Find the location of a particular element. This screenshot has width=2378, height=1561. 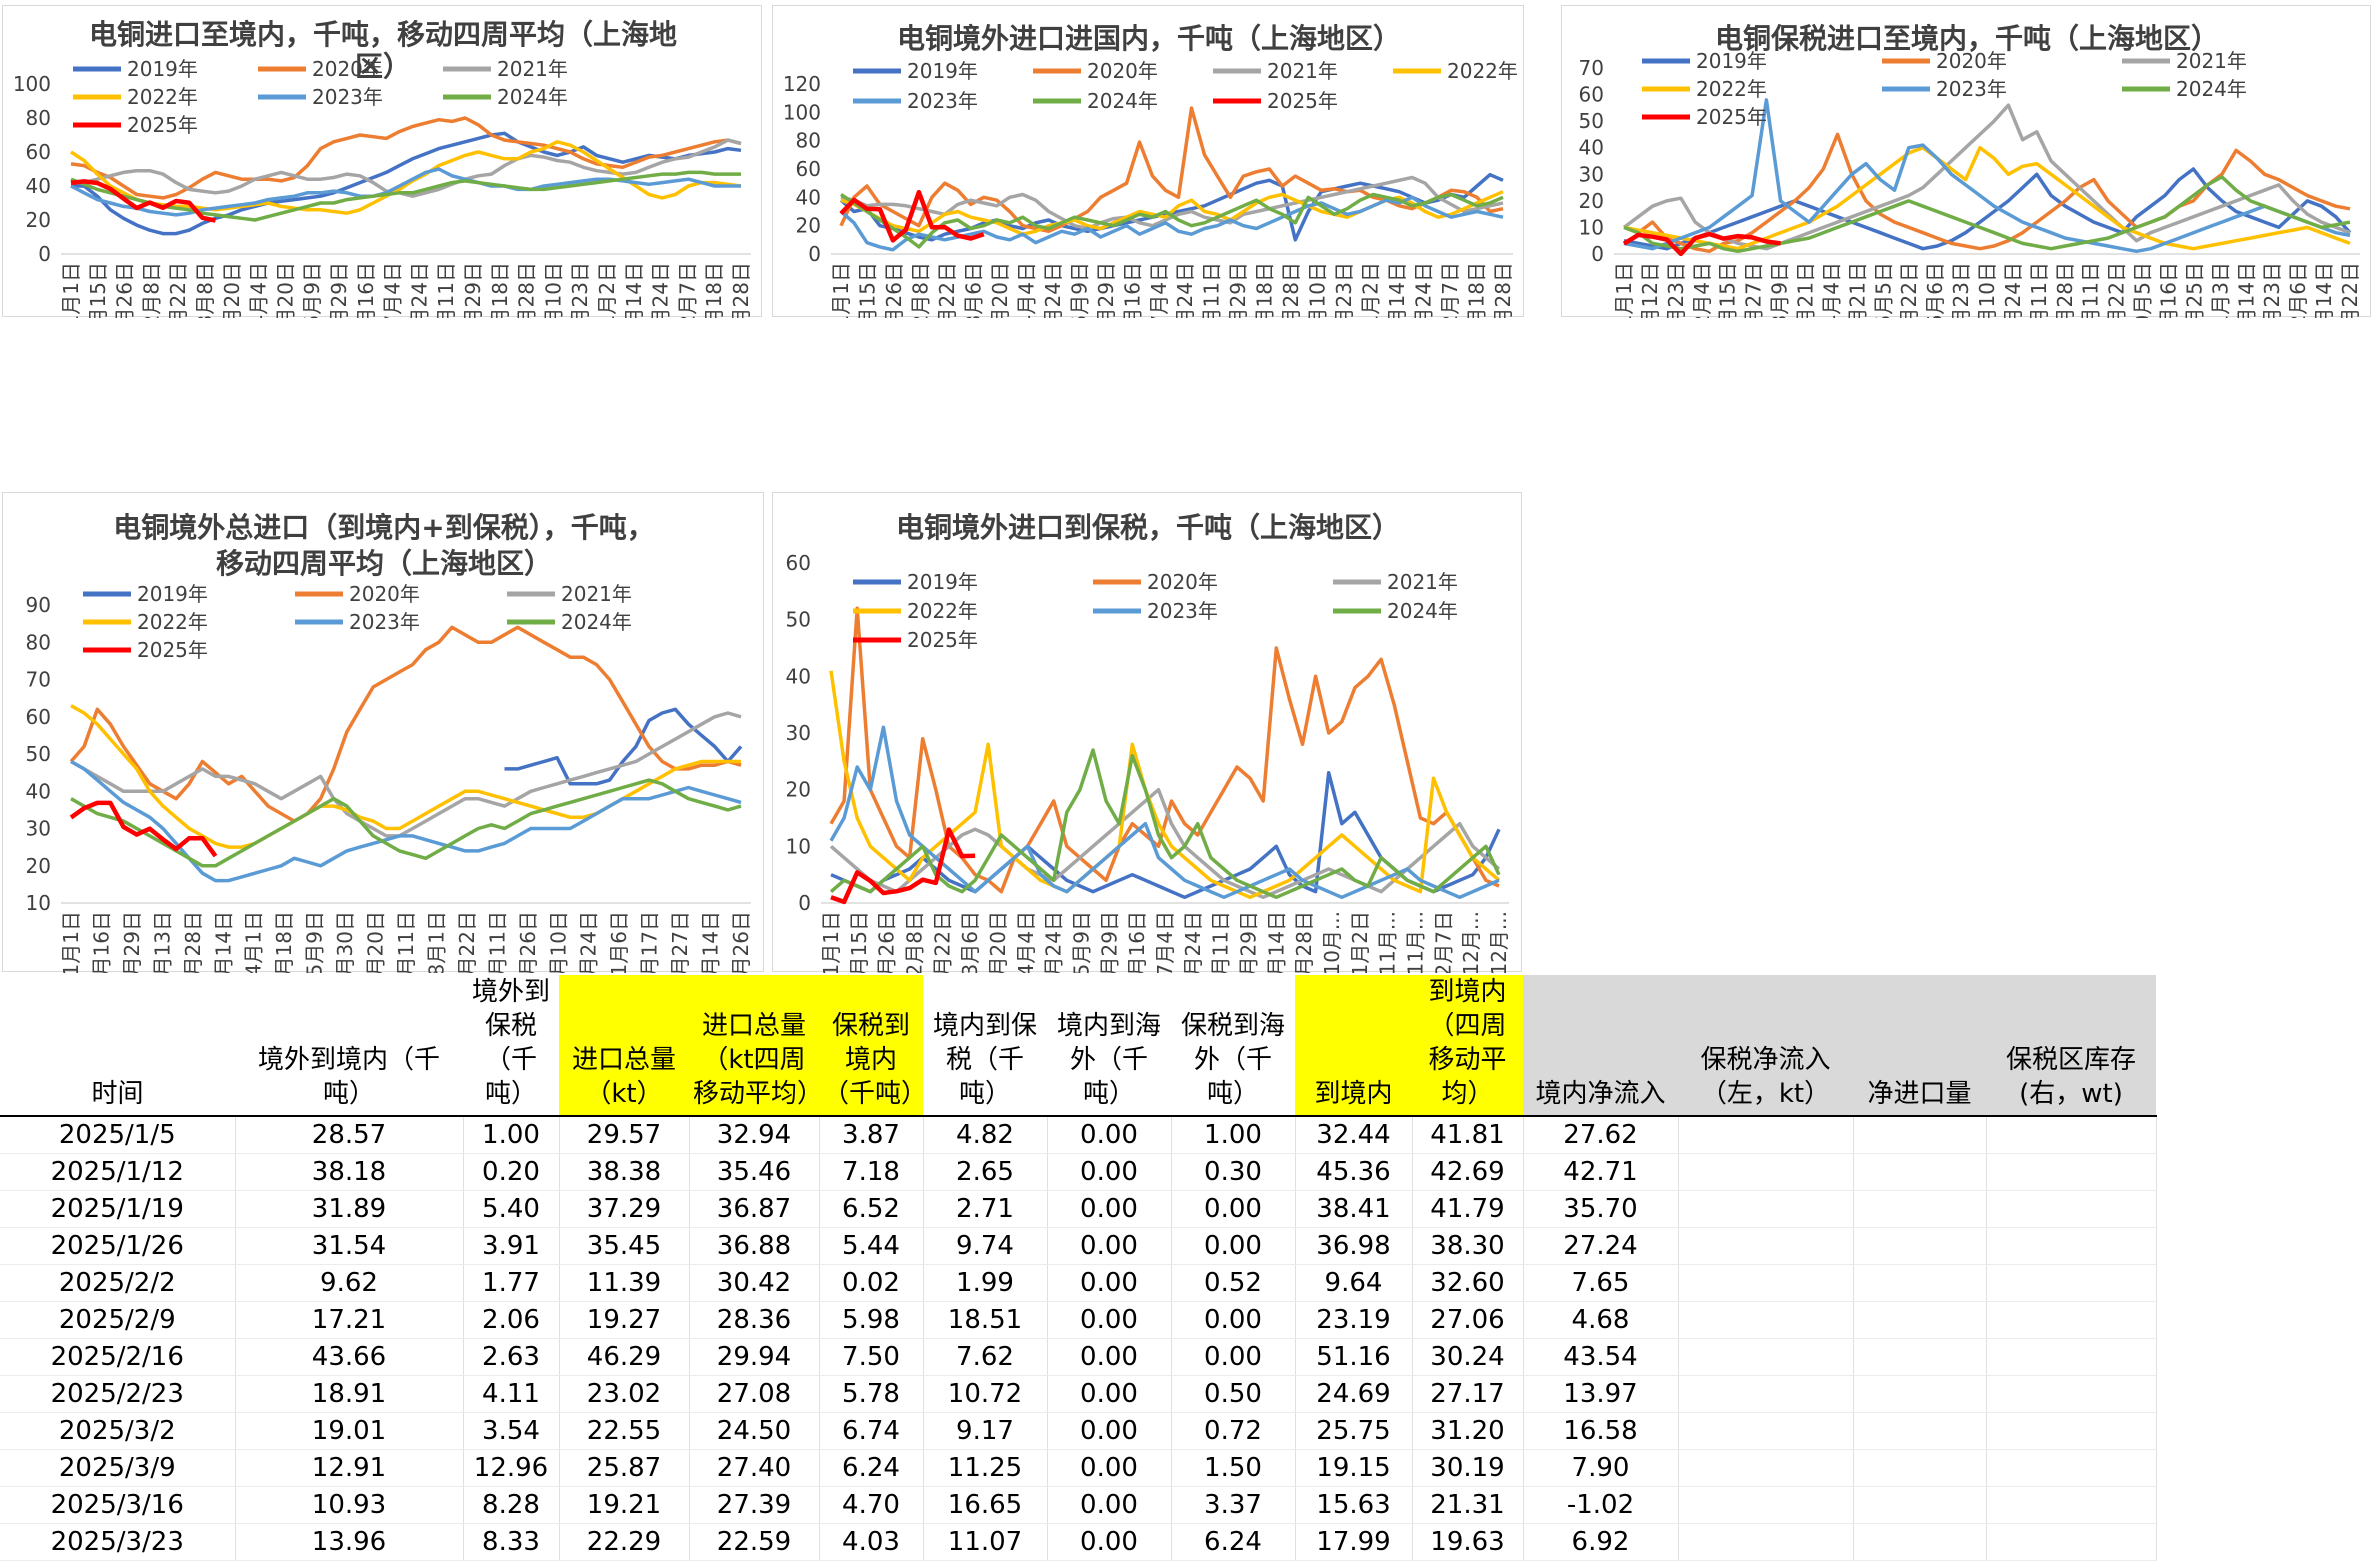

x-tick-label: 11月14日 is located at coordinates (634, 290).